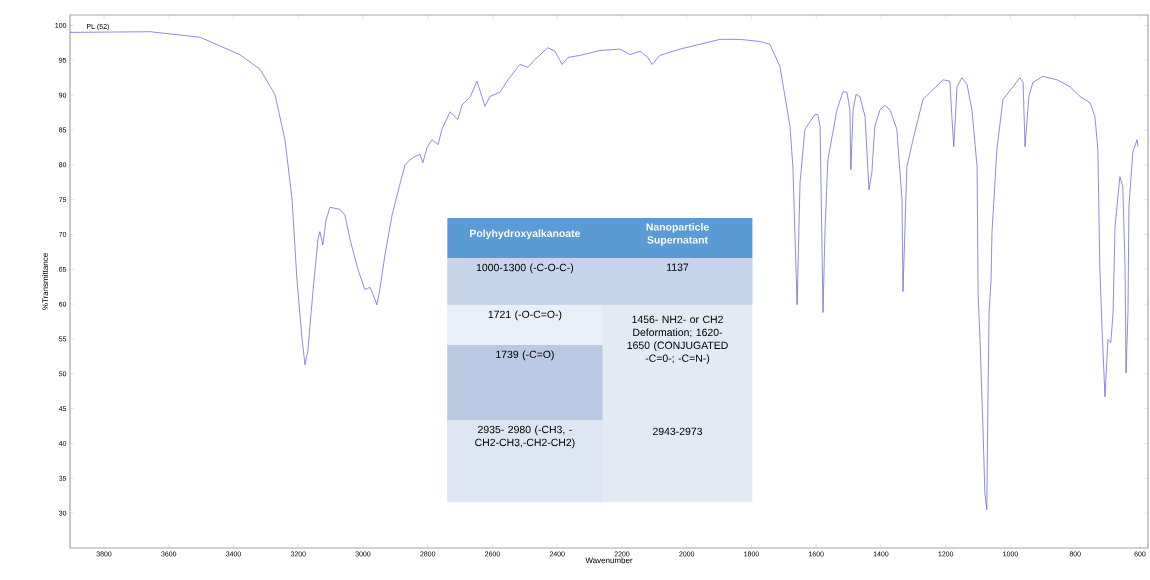 This screenshot has width=1150, height=580. I want to click on annotation: 1456- NH2- or CH2 Deformation; 1620-1650 (CONJUGATED -C=0-; -C=N-), so click(677, 340).